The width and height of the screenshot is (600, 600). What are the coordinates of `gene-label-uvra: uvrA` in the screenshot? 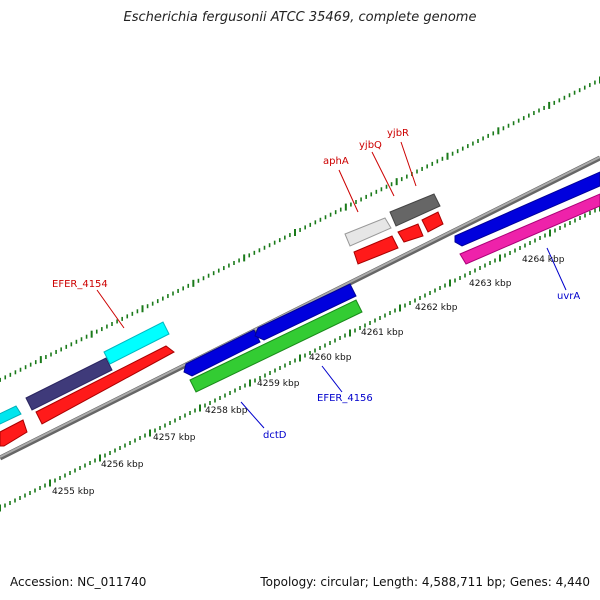 It's located at (568, 296).